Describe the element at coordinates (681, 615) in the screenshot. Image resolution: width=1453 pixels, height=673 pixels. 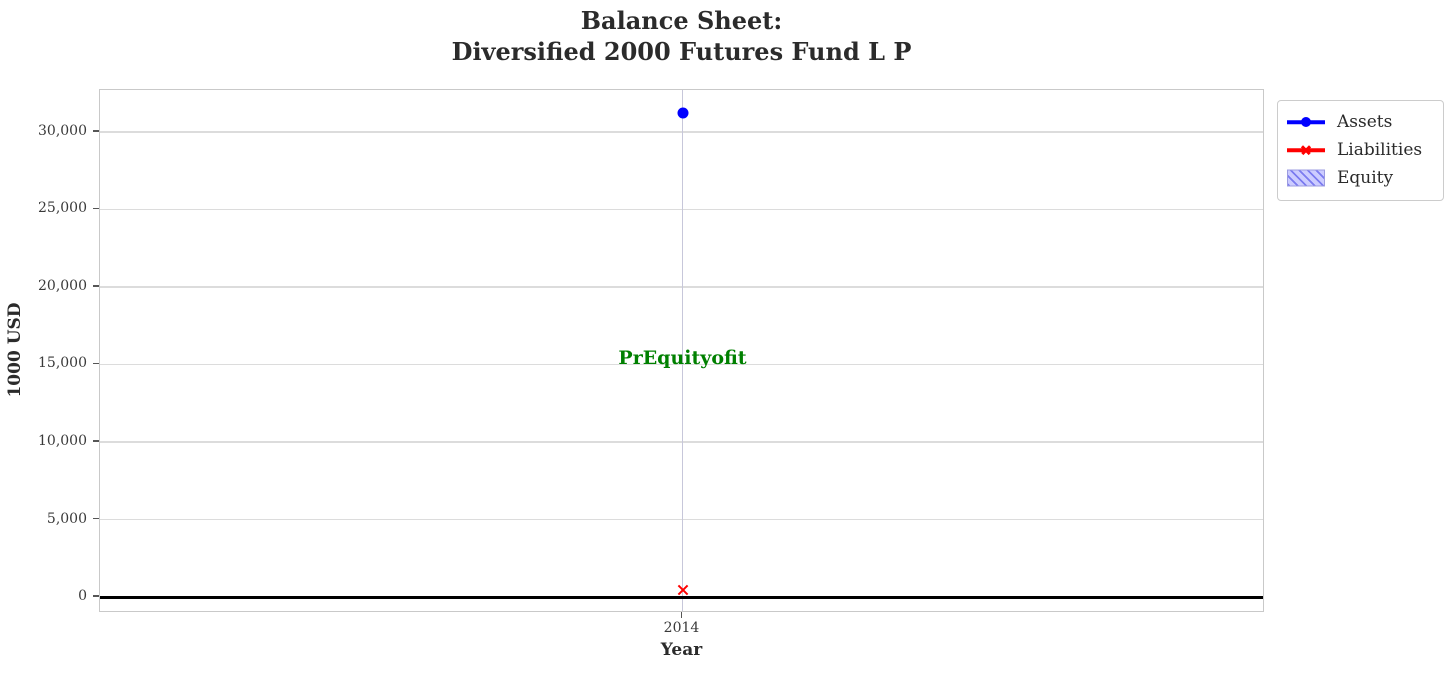
I see `x-tick-mark` at that location.